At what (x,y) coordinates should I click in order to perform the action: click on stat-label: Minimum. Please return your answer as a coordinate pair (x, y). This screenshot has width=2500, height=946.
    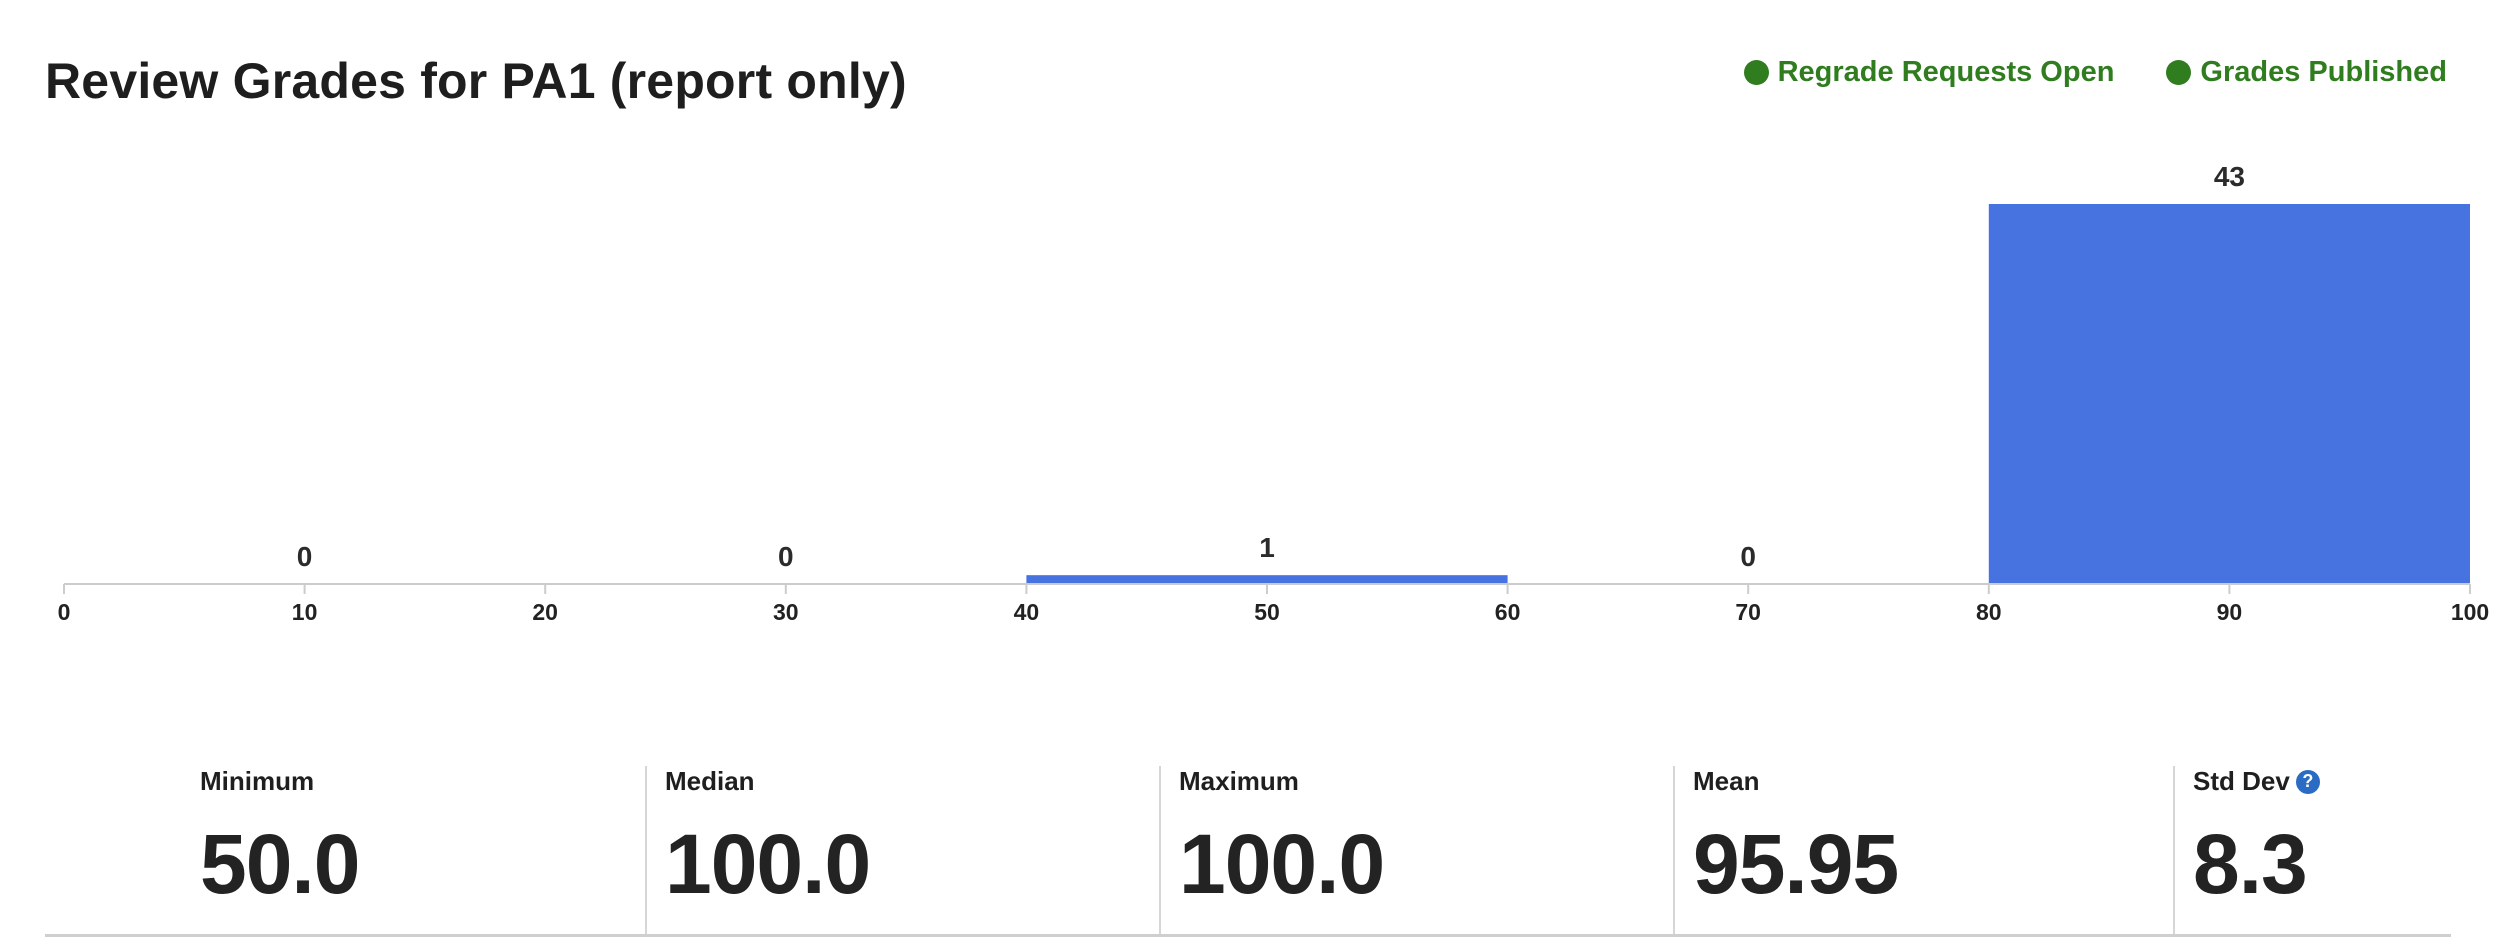
    Looking at the image, I should click on (257, 781).